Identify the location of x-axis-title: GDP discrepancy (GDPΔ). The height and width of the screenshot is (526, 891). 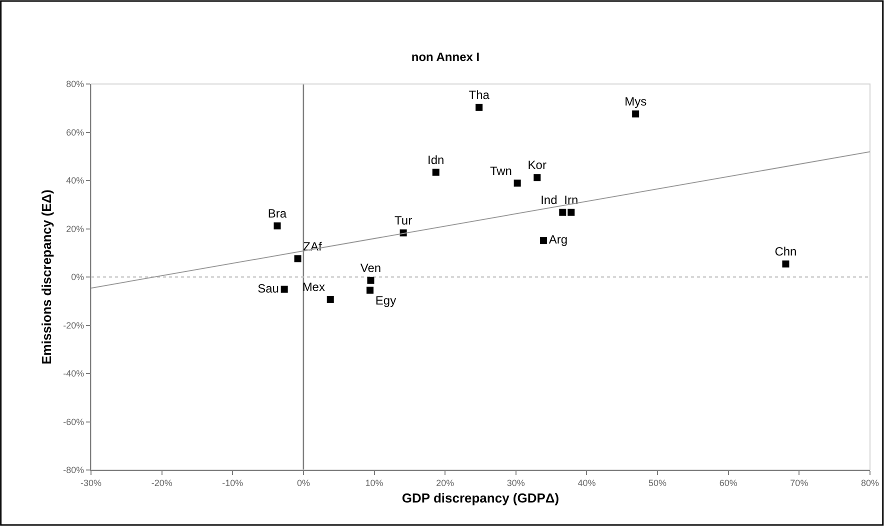
(481, 498).